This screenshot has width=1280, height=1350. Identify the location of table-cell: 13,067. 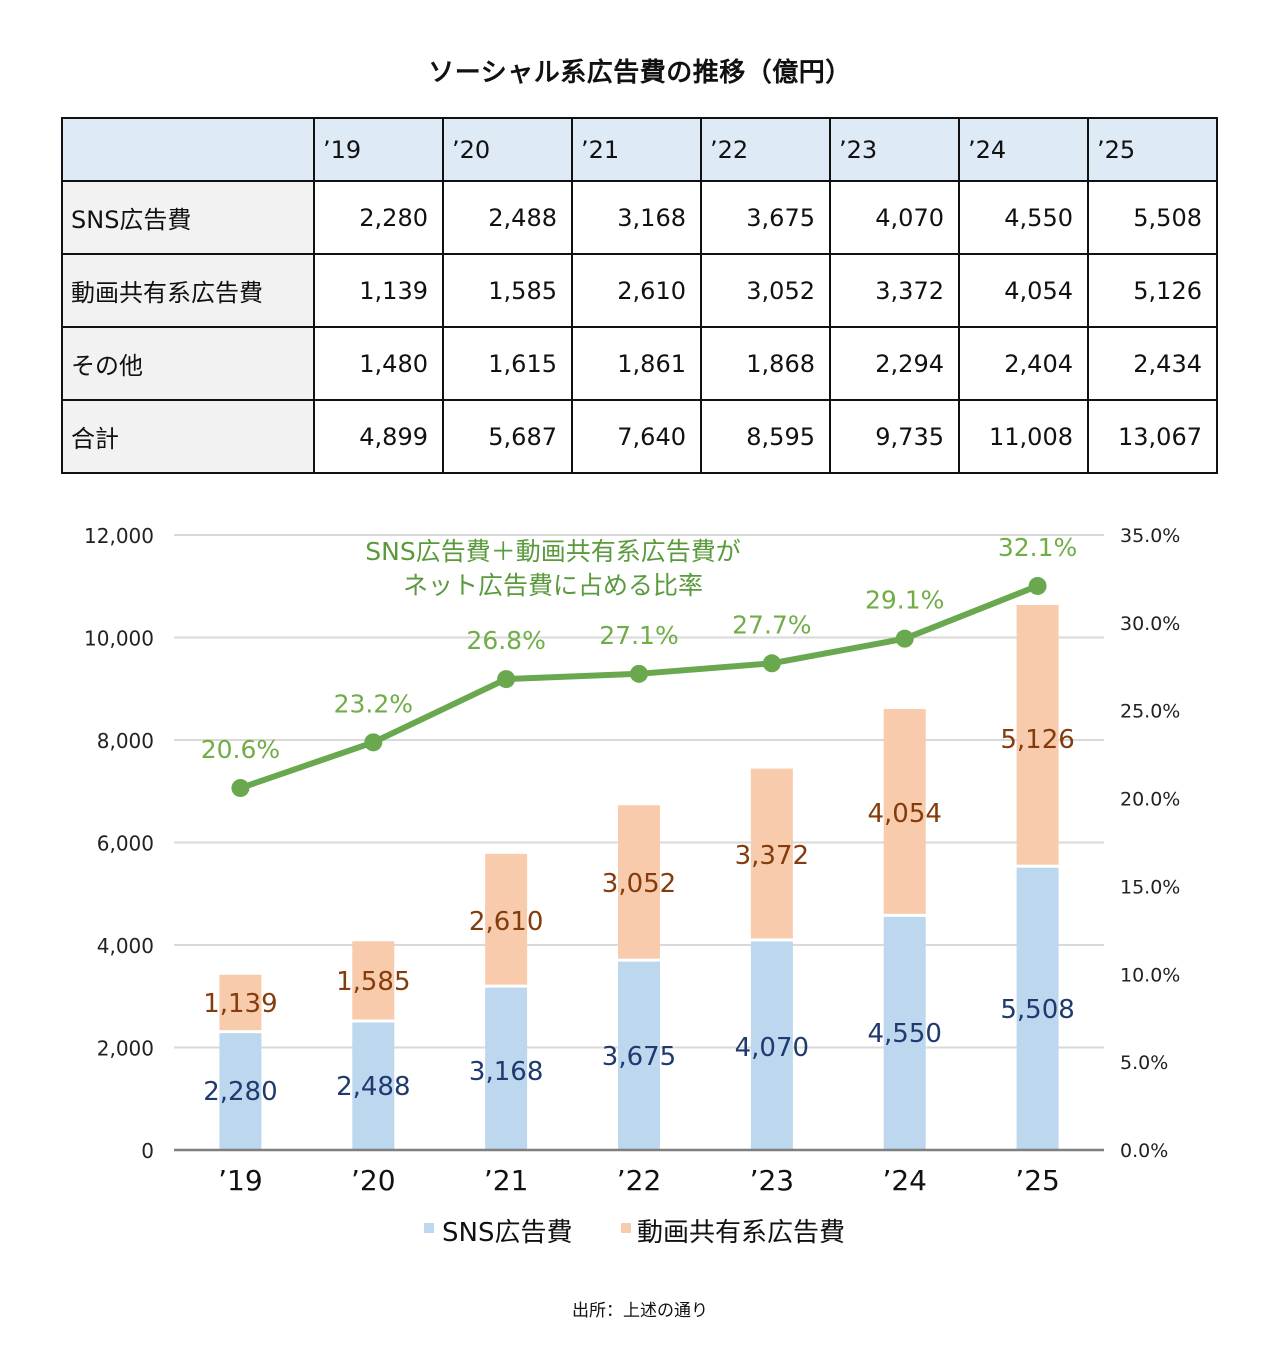
(1152, 436).